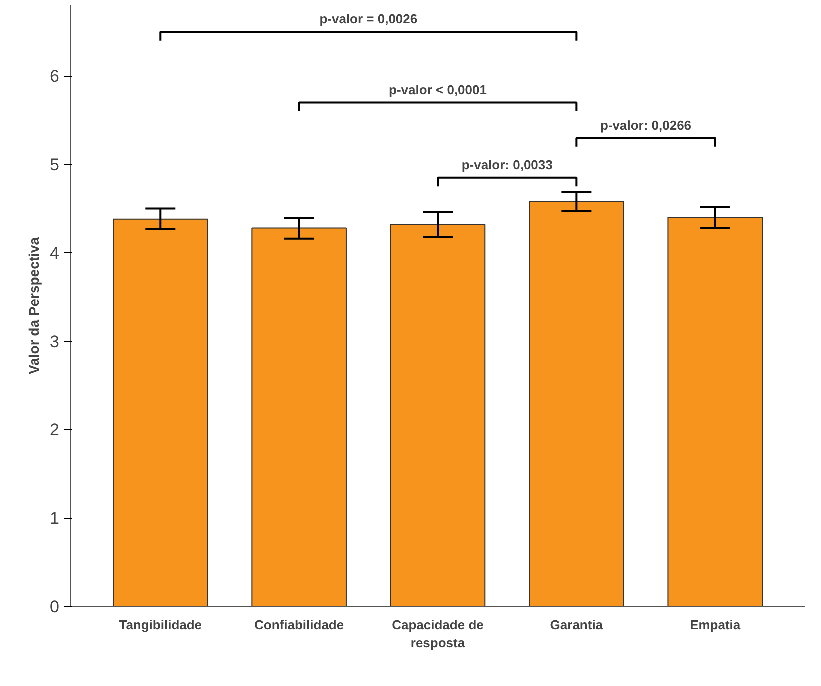 This screenshot has width=821, height=686. Describe the element at coordinates (55, 76) in the screenshot. I see `y-tick-label: 6` at that location.